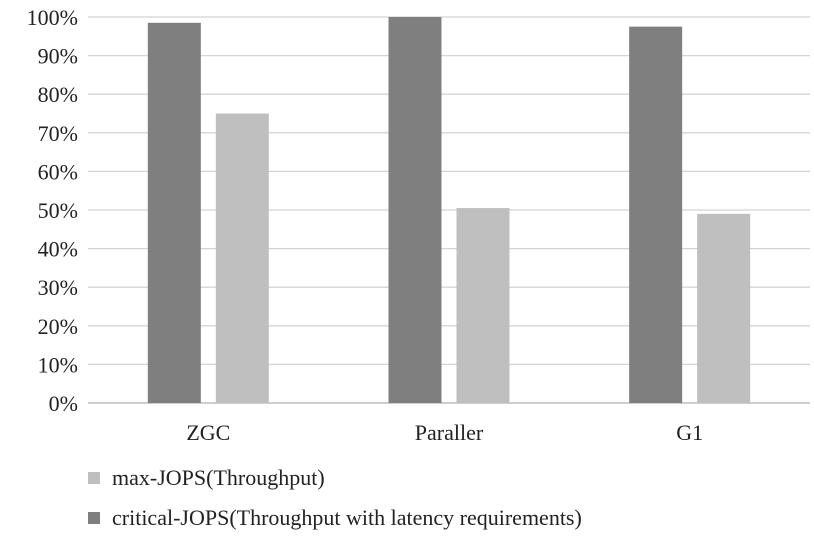  Describe the element at coordinates (335, 478) in the screenshot. I see `legend-item-max-jops: max-JOPS(Throughput)` at that location.